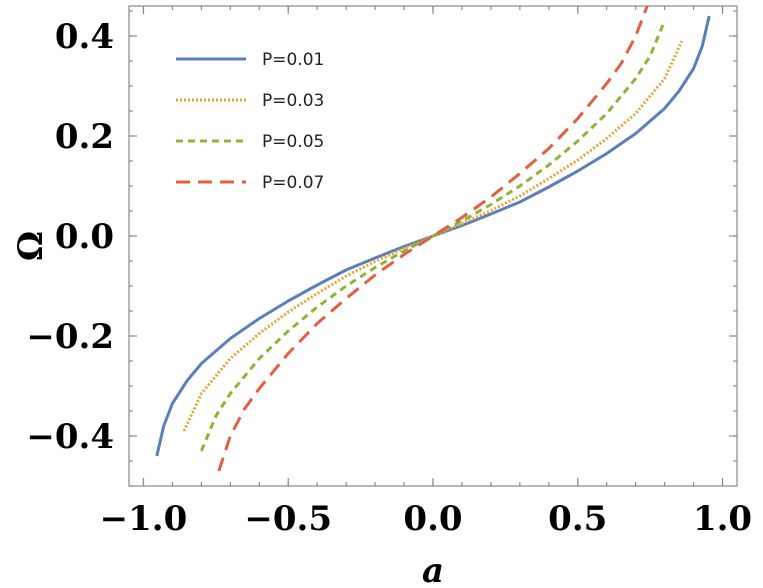 This screenshot has width=763, height=588. I want to click on x-tick-label: −0.5, so click(288, 519).